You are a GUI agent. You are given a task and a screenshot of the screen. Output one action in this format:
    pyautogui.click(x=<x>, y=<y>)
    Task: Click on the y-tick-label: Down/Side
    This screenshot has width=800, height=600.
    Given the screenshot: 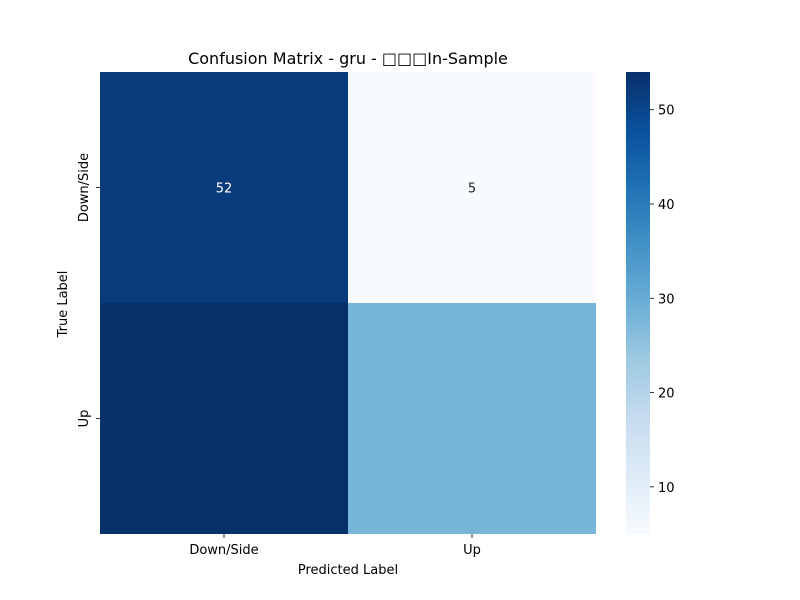 What is the action you would take?
    pyautogui.click(x=84, y=187)
    